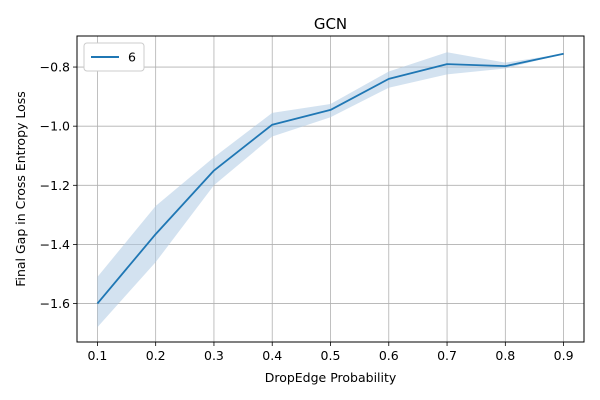 Image resolution: width=600 pixels, height=400 pixels. Describe the element at coordinates (55, 67) in the screenshot. I see `y-tick-label: −0.8` at that location.